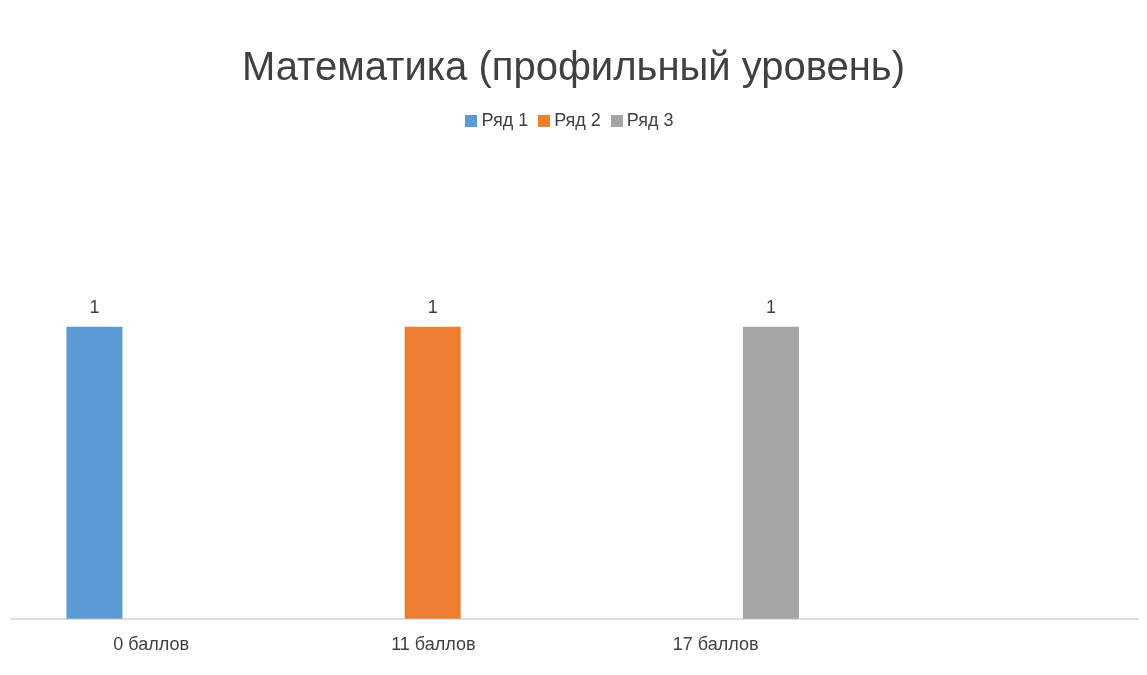 The width and height of the screenshot is (1147, 675). I want to click on x-tick-label: 0 баллов, so click(151, 643).